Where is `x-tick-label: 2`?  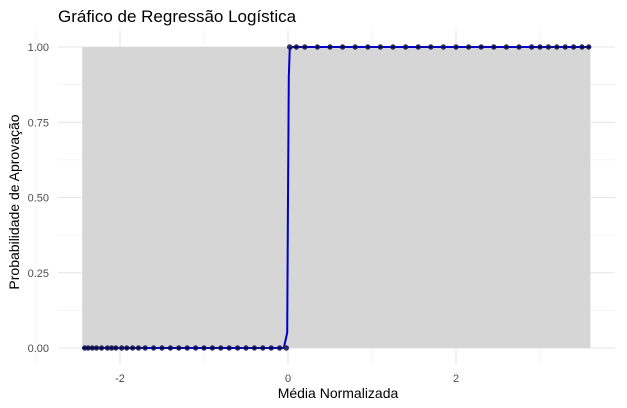 x-tick-label: 2 is located at coordinates (456, 379).